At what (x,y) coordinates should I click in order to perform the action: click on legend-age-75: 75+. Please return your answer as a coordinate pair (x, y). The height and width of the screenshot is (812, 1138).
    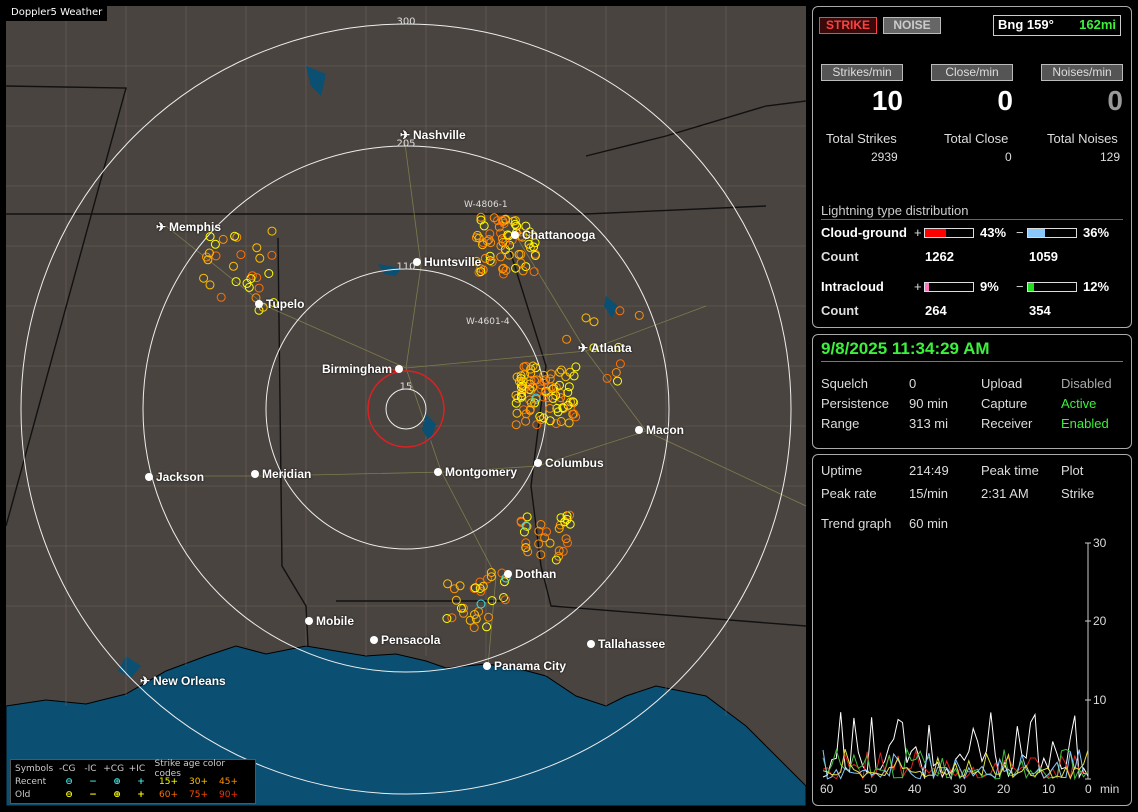
    Looking at the image, I should click on (198, 794).